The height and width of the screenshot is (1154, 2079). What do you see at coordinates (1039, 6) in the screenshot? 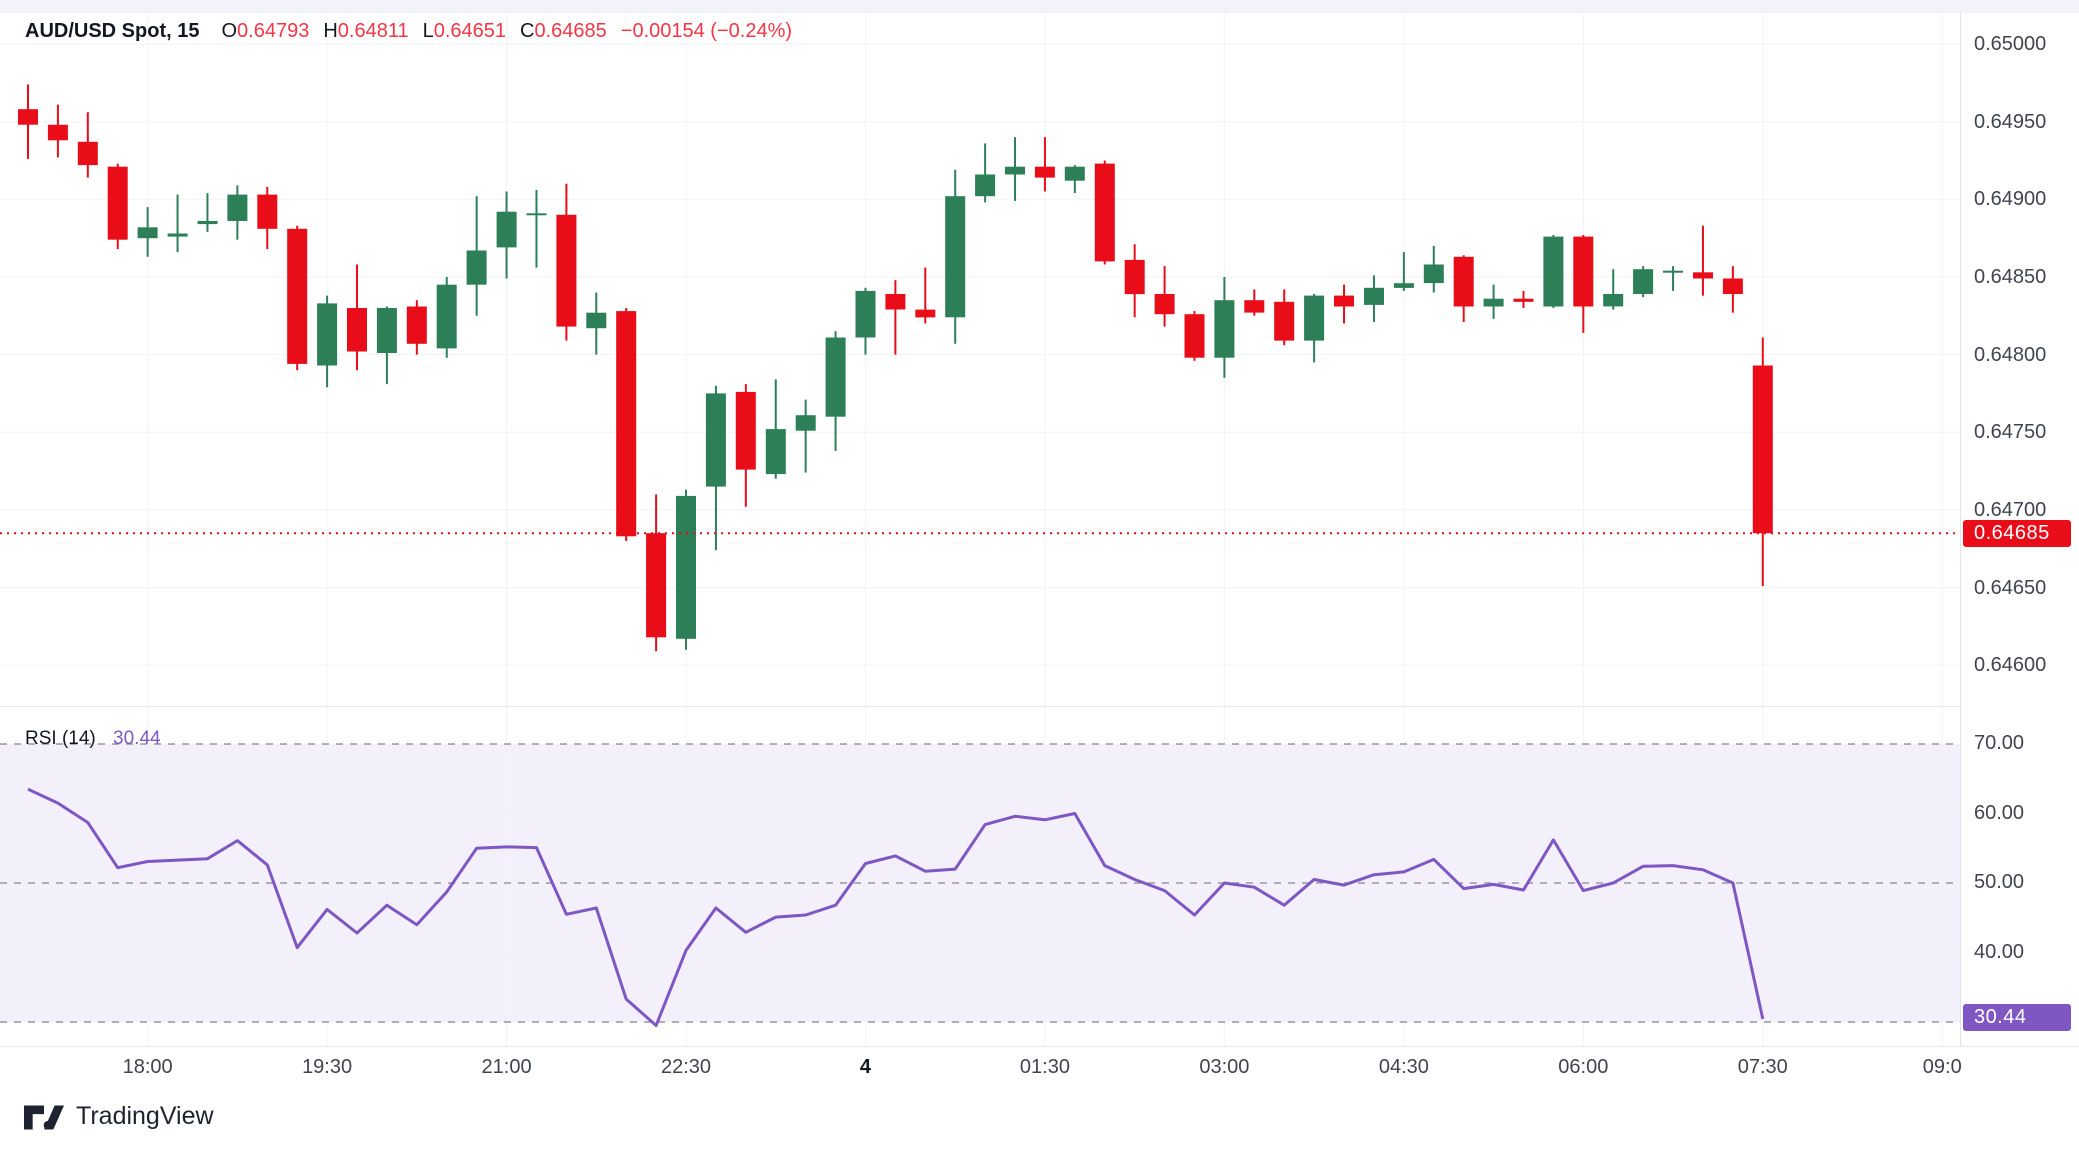
I see `page-background-strip` at bounding box center [1039, 6].